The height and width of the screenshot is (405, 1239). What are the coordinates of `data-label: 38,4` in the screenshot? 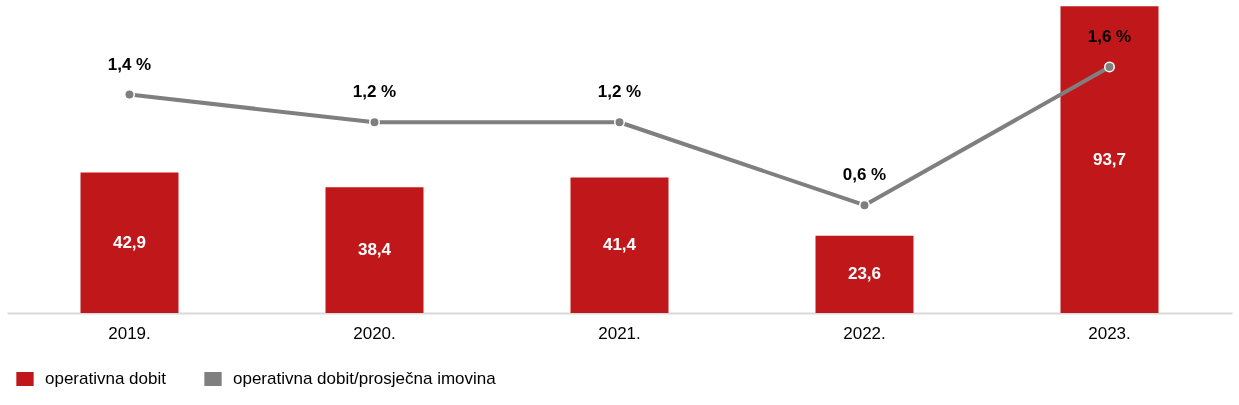 It's located at (374, 250).